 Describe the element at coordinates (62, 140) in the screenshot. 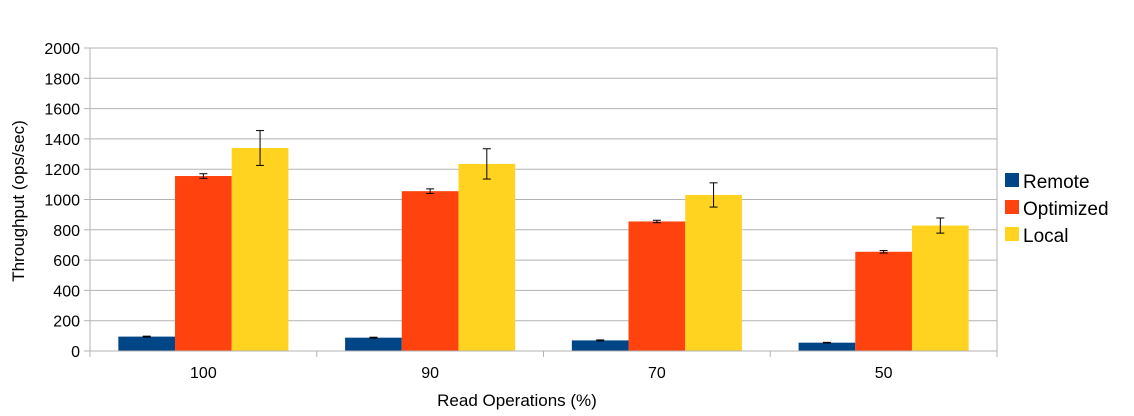

I see `y-tick-label: 1400` at that location.